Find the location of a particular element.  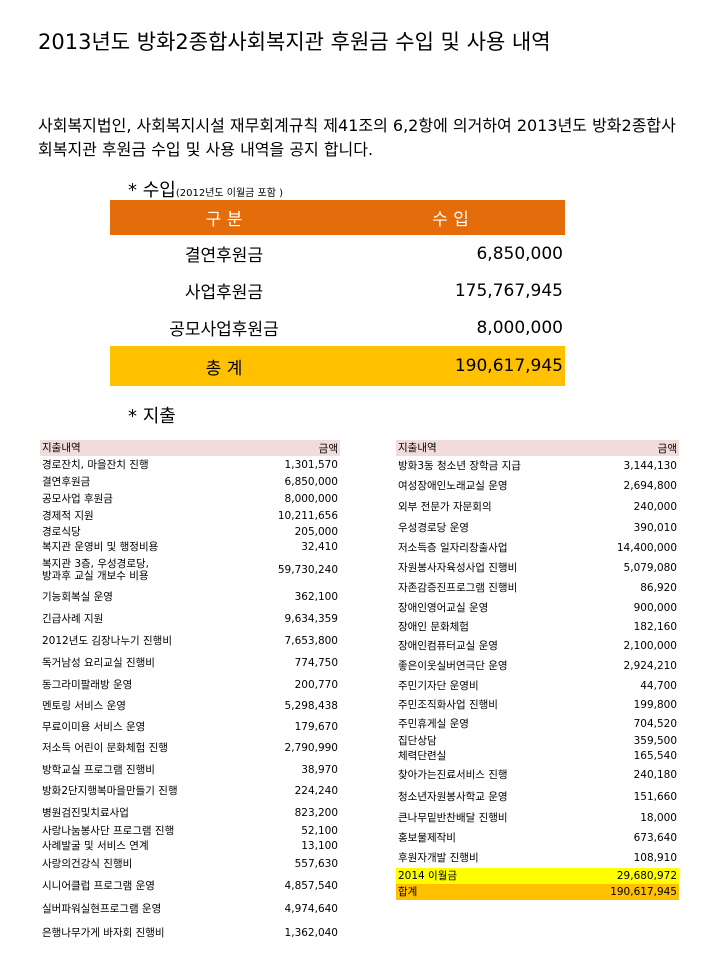

income-row-label: 사업후원금 is located at coordinates (224, 293).